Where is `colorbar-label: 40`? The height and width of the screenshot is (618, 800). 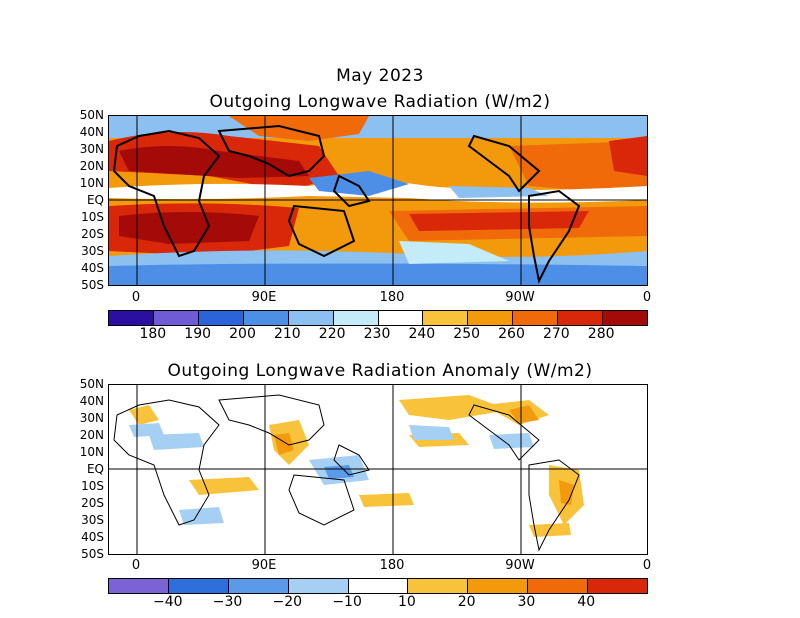
colorbar-label: 40 is located at coordinates (586, 602).